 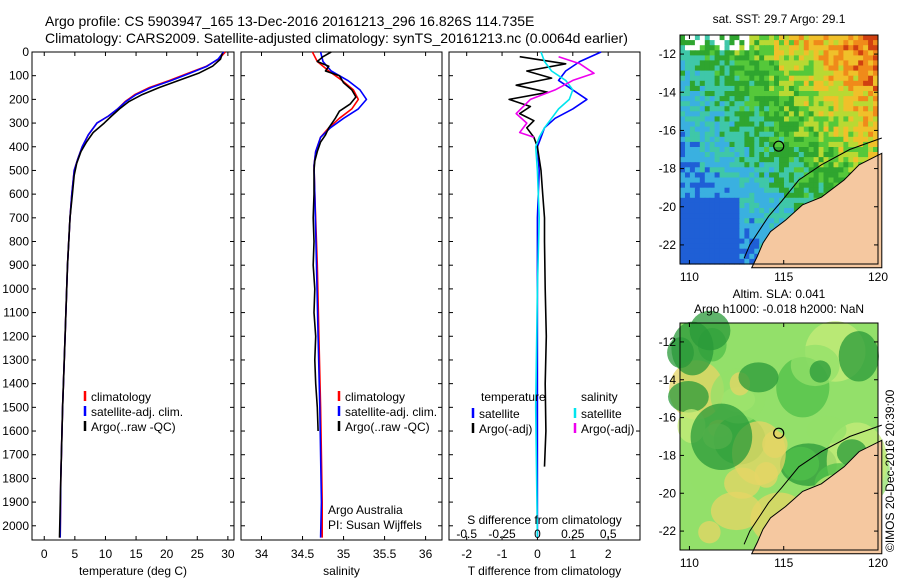 I want to click on map-y-tick-label: -18, so click(x=668, y=169).